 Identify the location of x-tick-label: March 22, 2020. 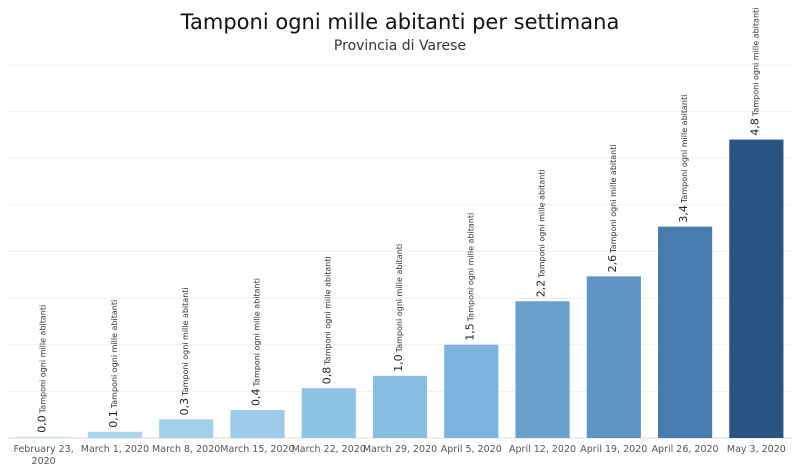
(329, 449).